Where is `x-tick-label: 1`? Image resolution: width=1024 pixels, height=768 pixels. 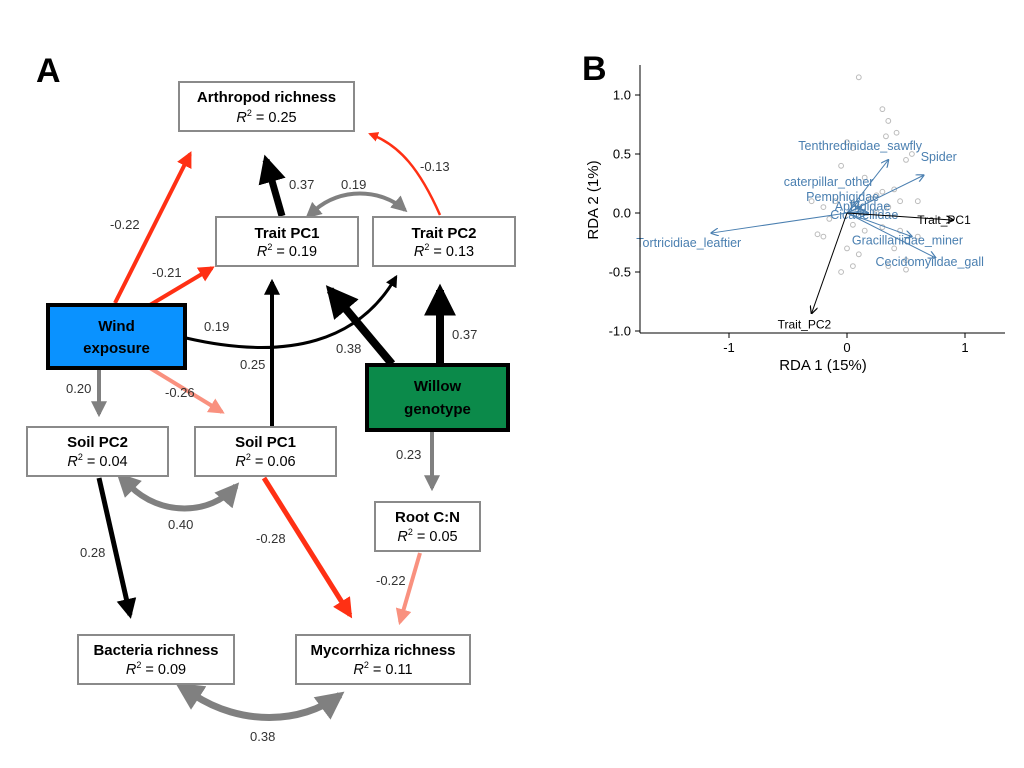
x-tick-label: 1 is located at coordinates (964, 347).